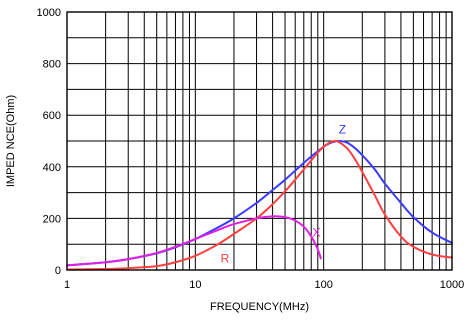 The height and width of the screenshot is (325, 471). I want to click on y-tick-label: 400, so click(52, 168).